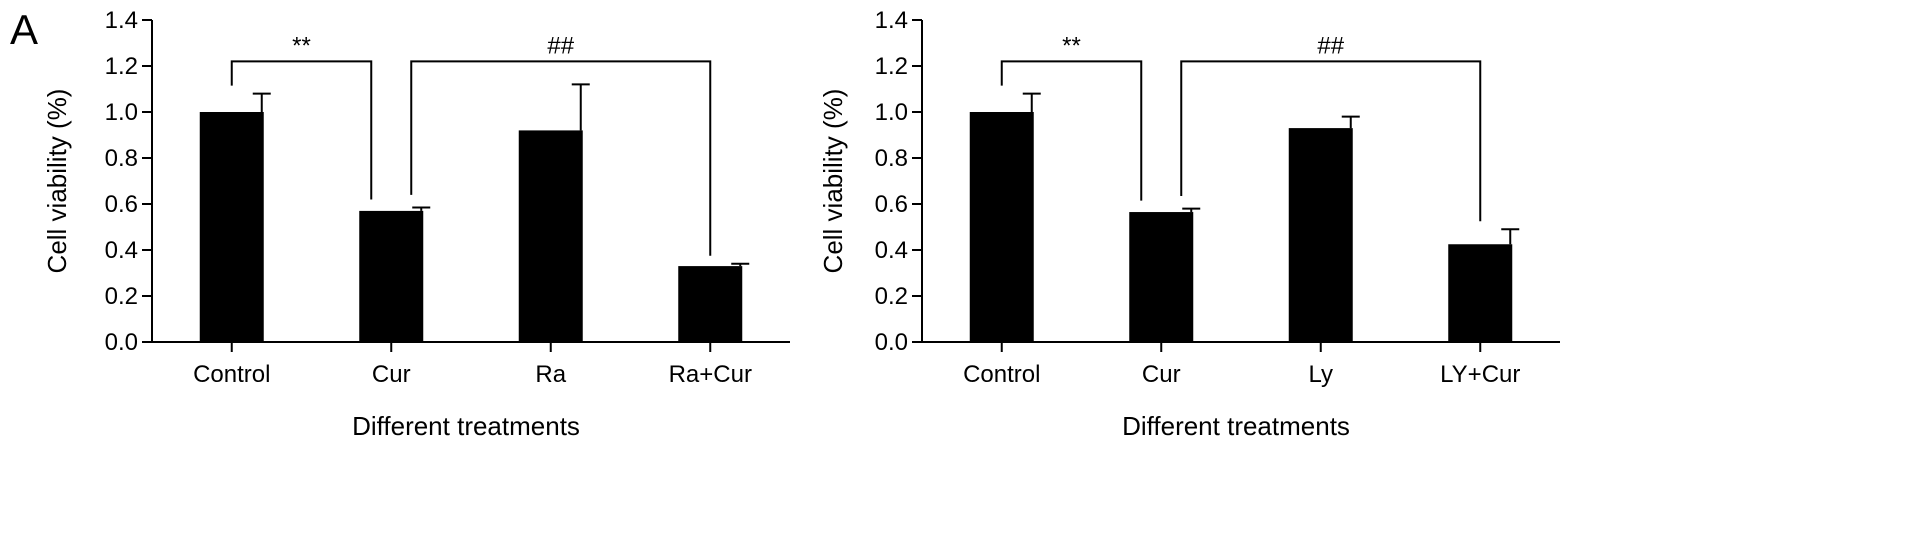 The width and height of the screenshot is (1913, 543). I want to click on panel-label: A, so click(24, 29).